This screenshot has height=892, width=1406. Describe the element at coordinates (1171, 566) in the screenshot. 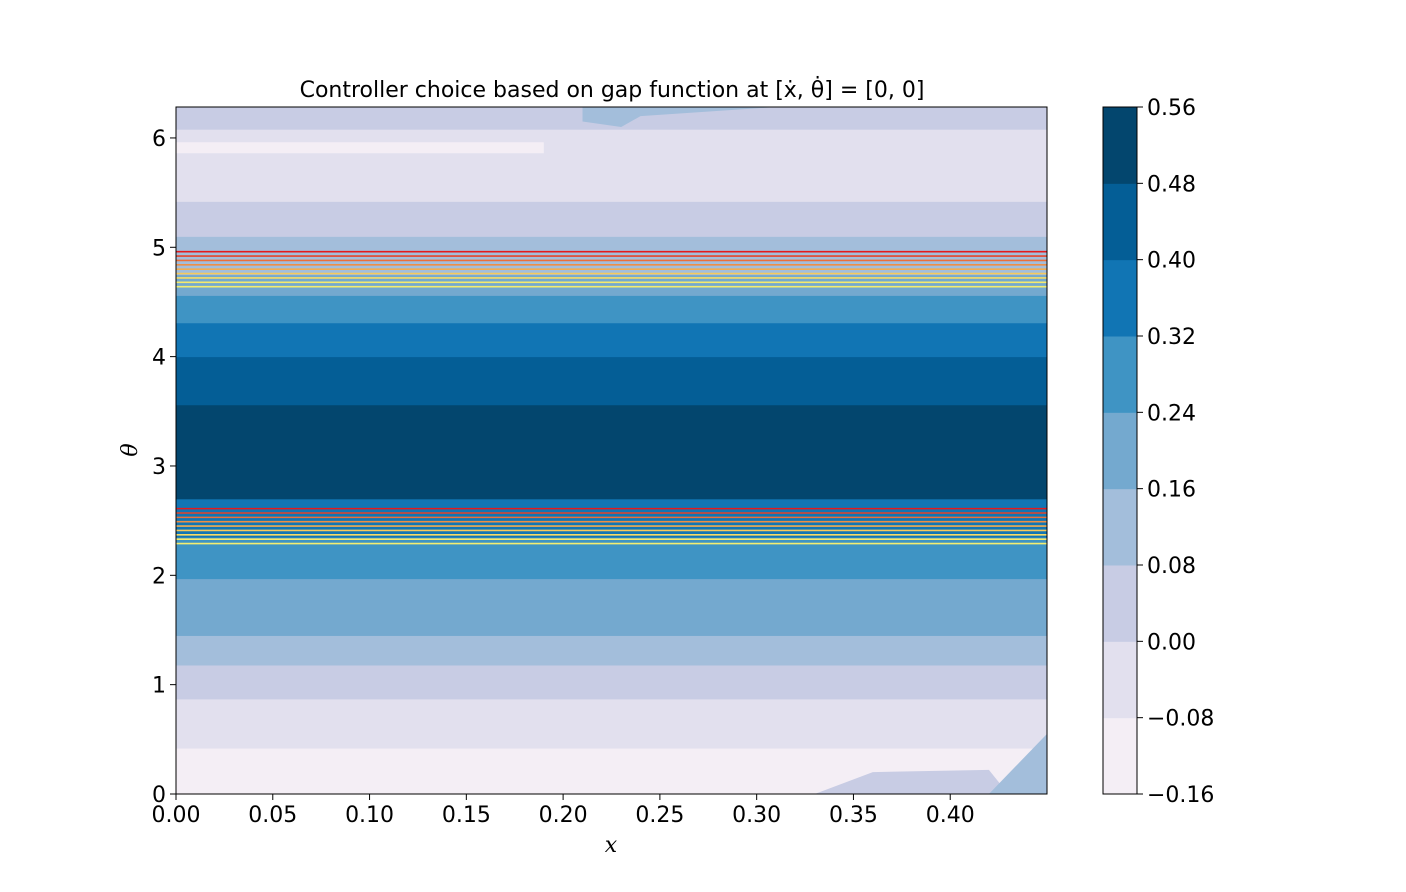

I see `colorbar-tick-label: 0.08` at that location.